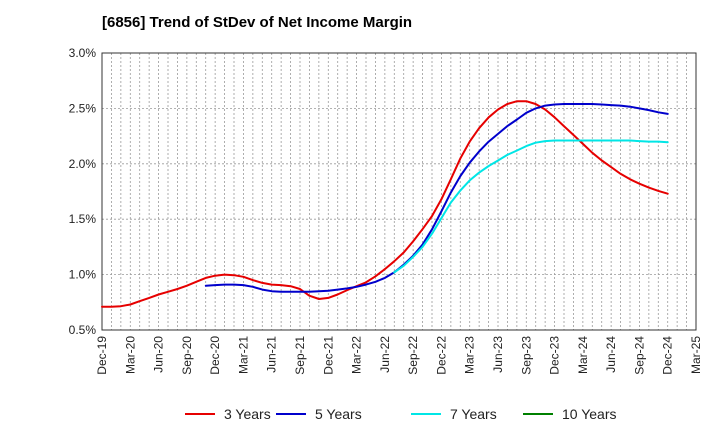 The height and width of the screenshot is (445, 720). I want to click on series-line, so click(531, 206).